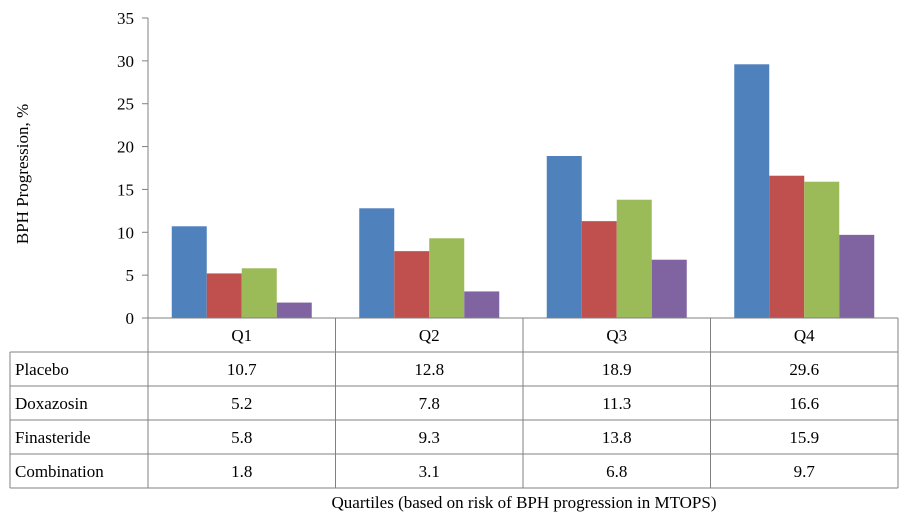 Image resolution: width=906 pixels, height=514 pixels. Describe the element at coordinates (805, 471) in the screenshot. I see `table-cell: 9.7` at that location.